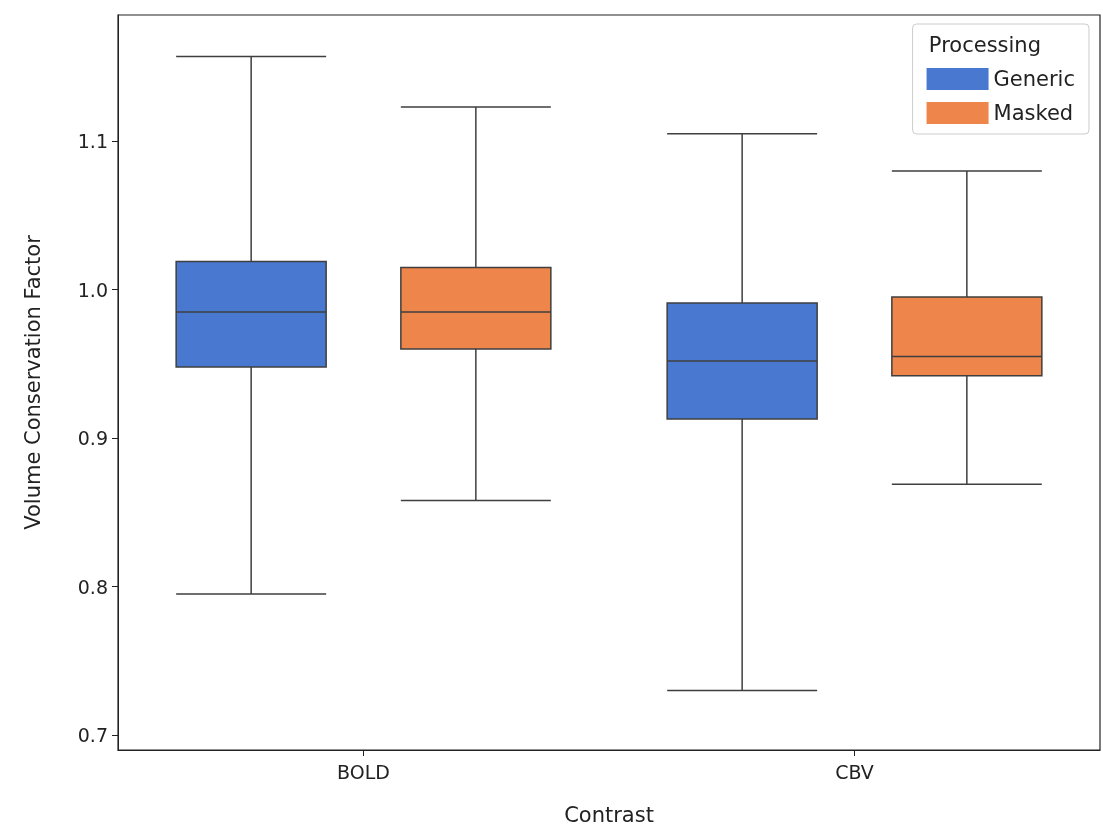 This screenshot has height=834, width=1103. What do you see at coordinates (92, 586) in the screenshot?
I see `y-tick-label: 0.8` at bounding box center [92, 586].